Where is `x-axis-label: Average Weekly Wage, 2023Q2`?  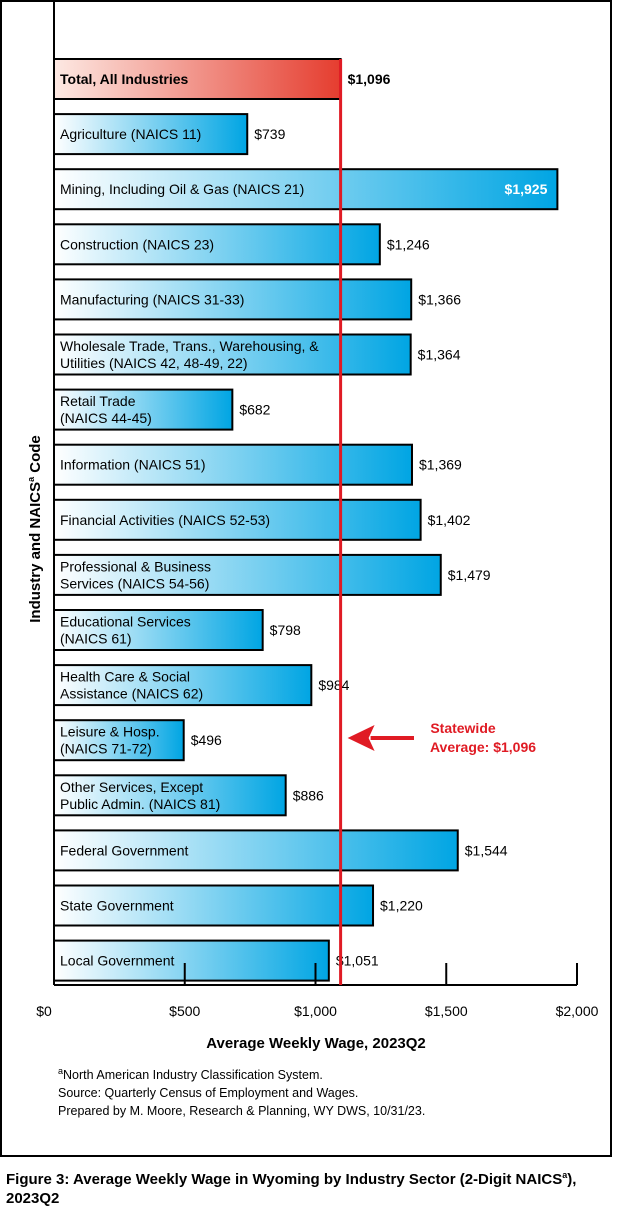 x-axis-label: Average Weekly Wage, 2023Q2 is located at coordinates (316, 1043).